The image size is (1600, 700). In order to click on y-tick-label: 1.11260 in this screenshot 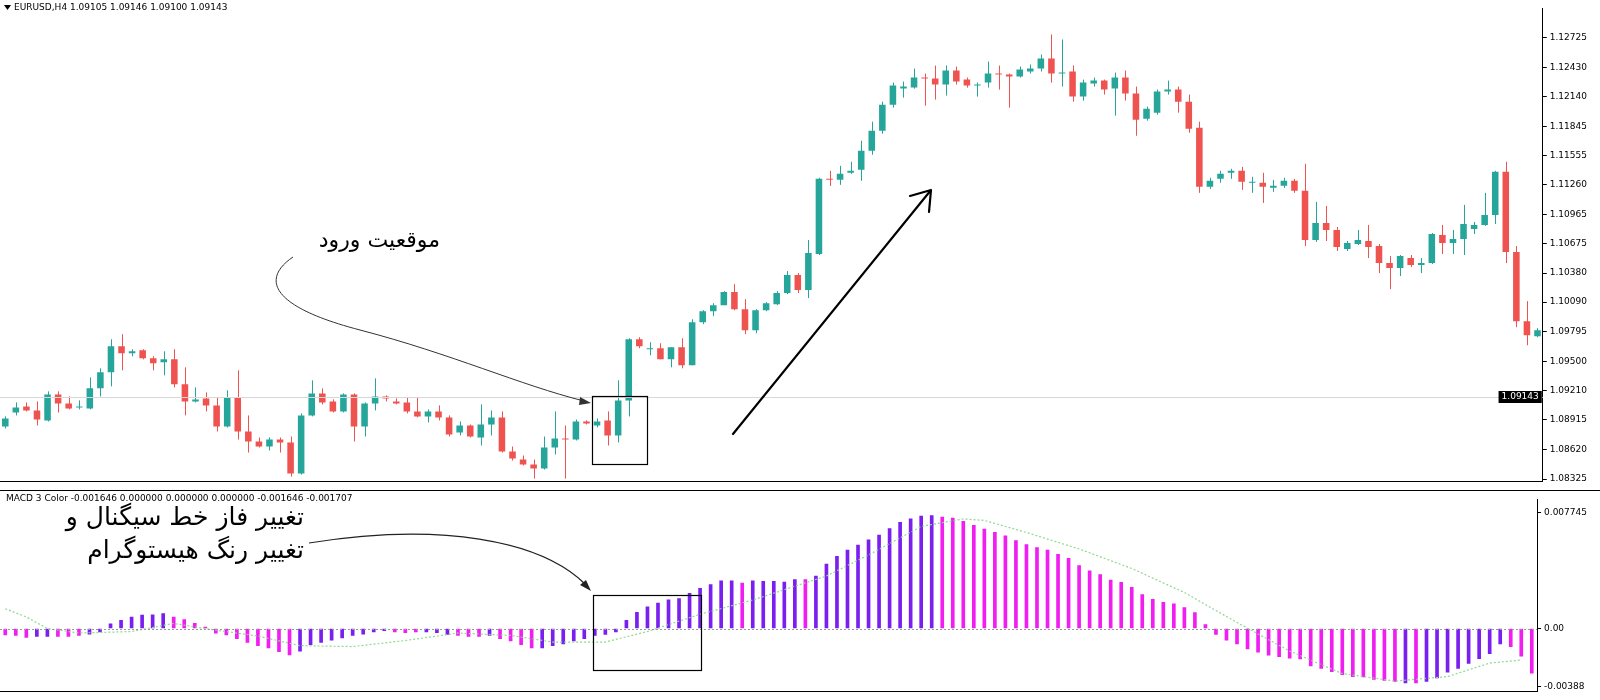, I will do `click(1568, 184)`.